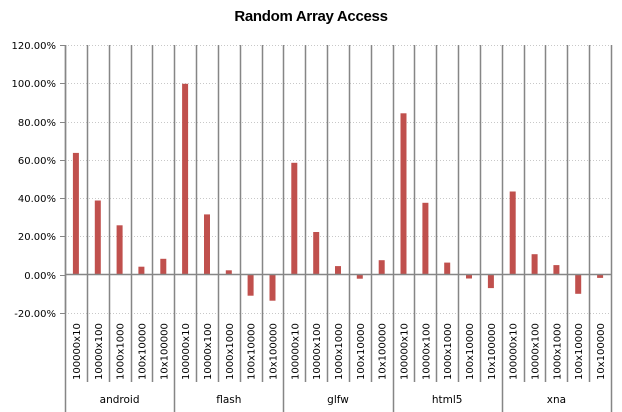  I want to click on bar-xna-1000x1000, so click(556, 270).